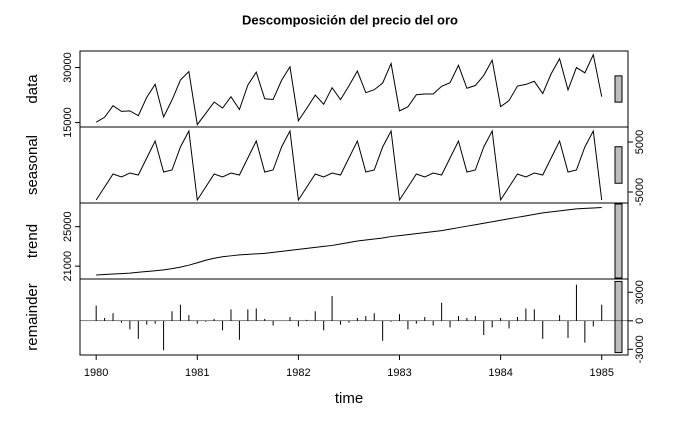 Image resolution: width=700 pixels, height=432 pixels. Describe the element at coordinates (399, 373) in the screenshot. I see `x-tick-label: 1983` at that location.